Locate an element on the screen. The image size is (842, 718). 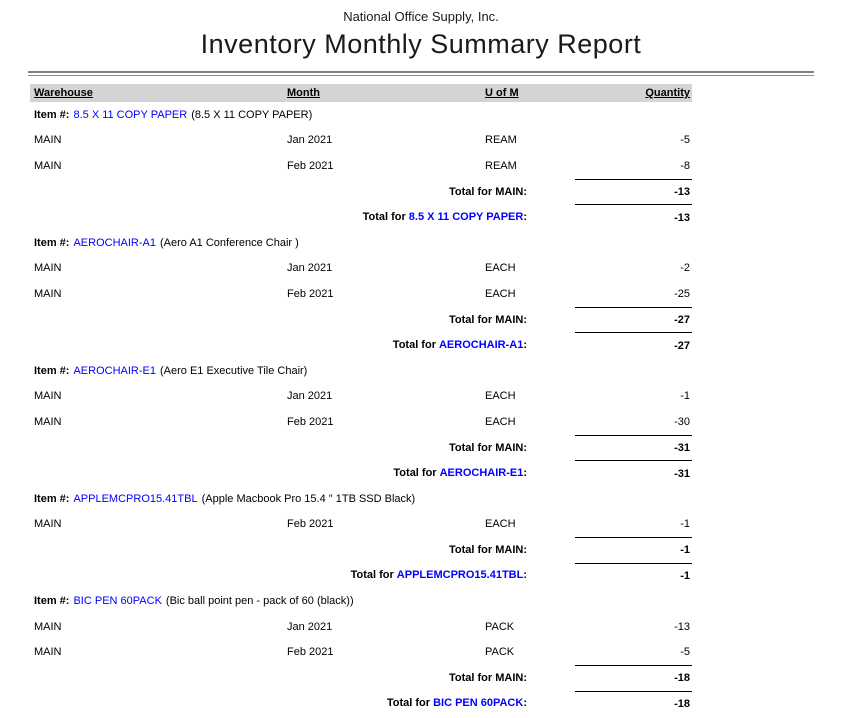
warehouse-total-row: Total for MAIN: -31 is located at coordinates (361, 447).